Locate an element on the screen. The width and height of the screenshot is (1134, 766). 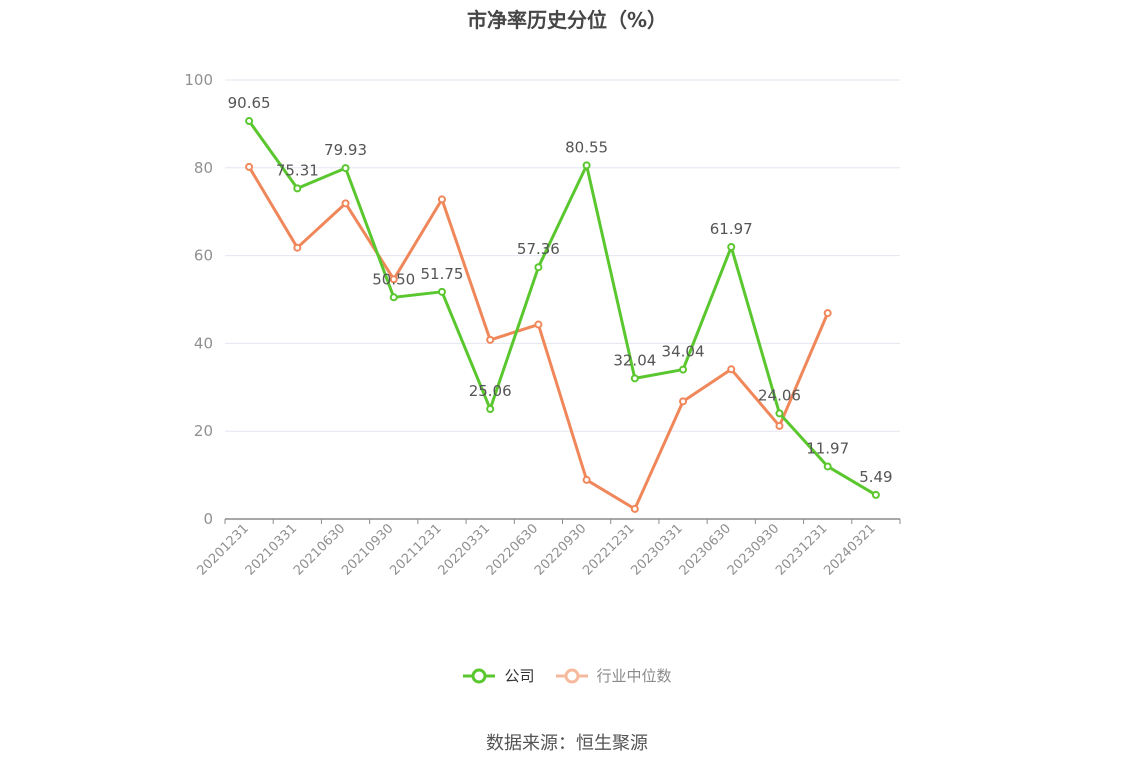
x-tick-label: 20201231 is located at coordinates (223, 549).